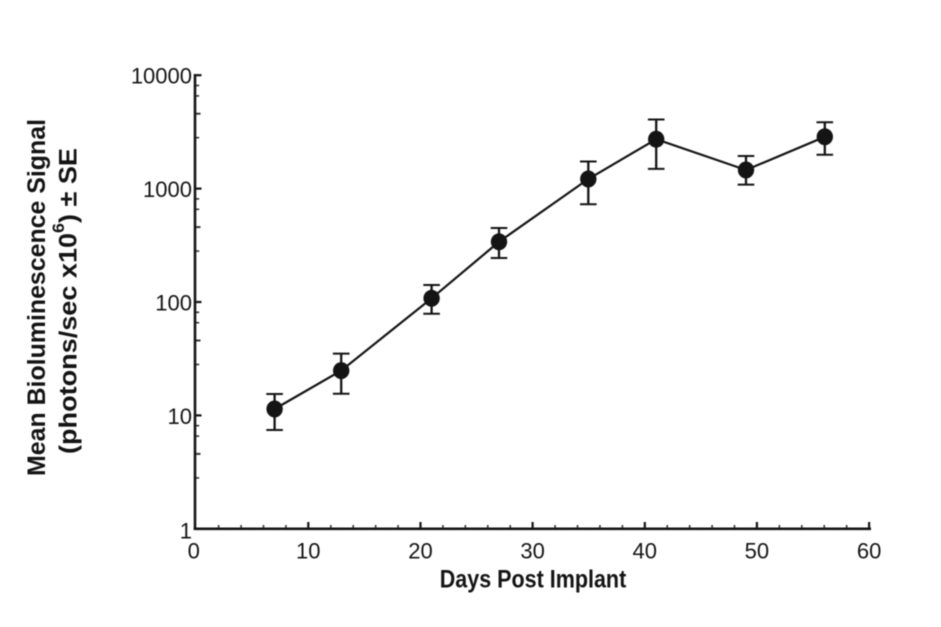 This screenshot has width=941, height=627. I want to click on svg-text: 20, so click(420, 550).